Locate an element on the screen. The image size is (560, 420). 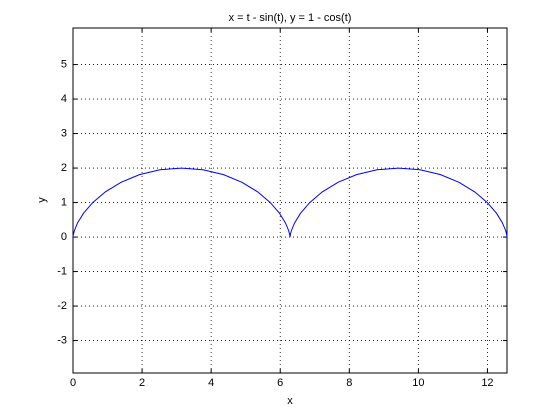
x-tick-label: 4 is located at coordinates (211, 383).